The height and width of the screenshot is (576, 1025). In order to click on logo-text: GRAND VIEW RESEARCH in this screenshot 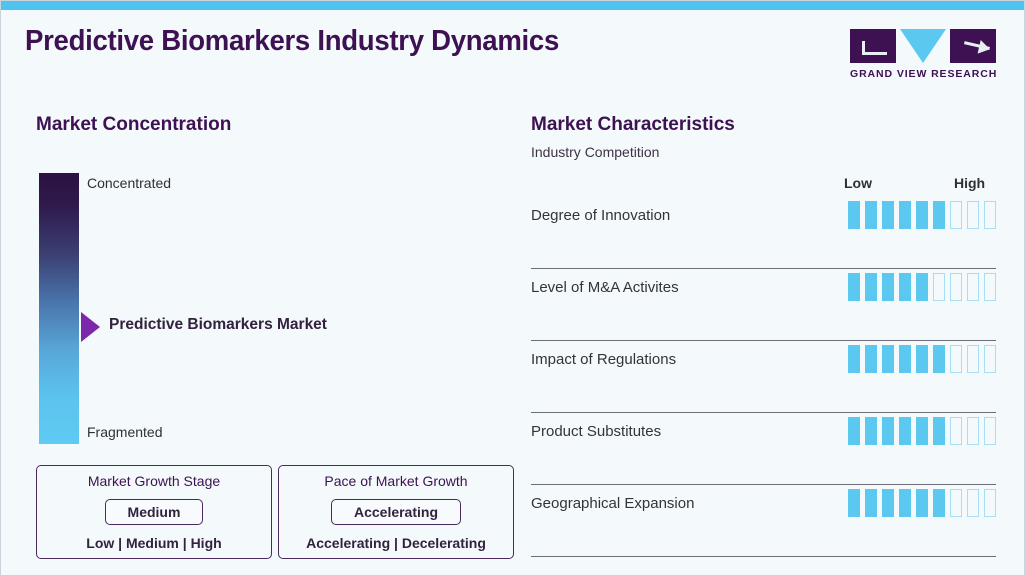, I will do `click(924, 74)`.